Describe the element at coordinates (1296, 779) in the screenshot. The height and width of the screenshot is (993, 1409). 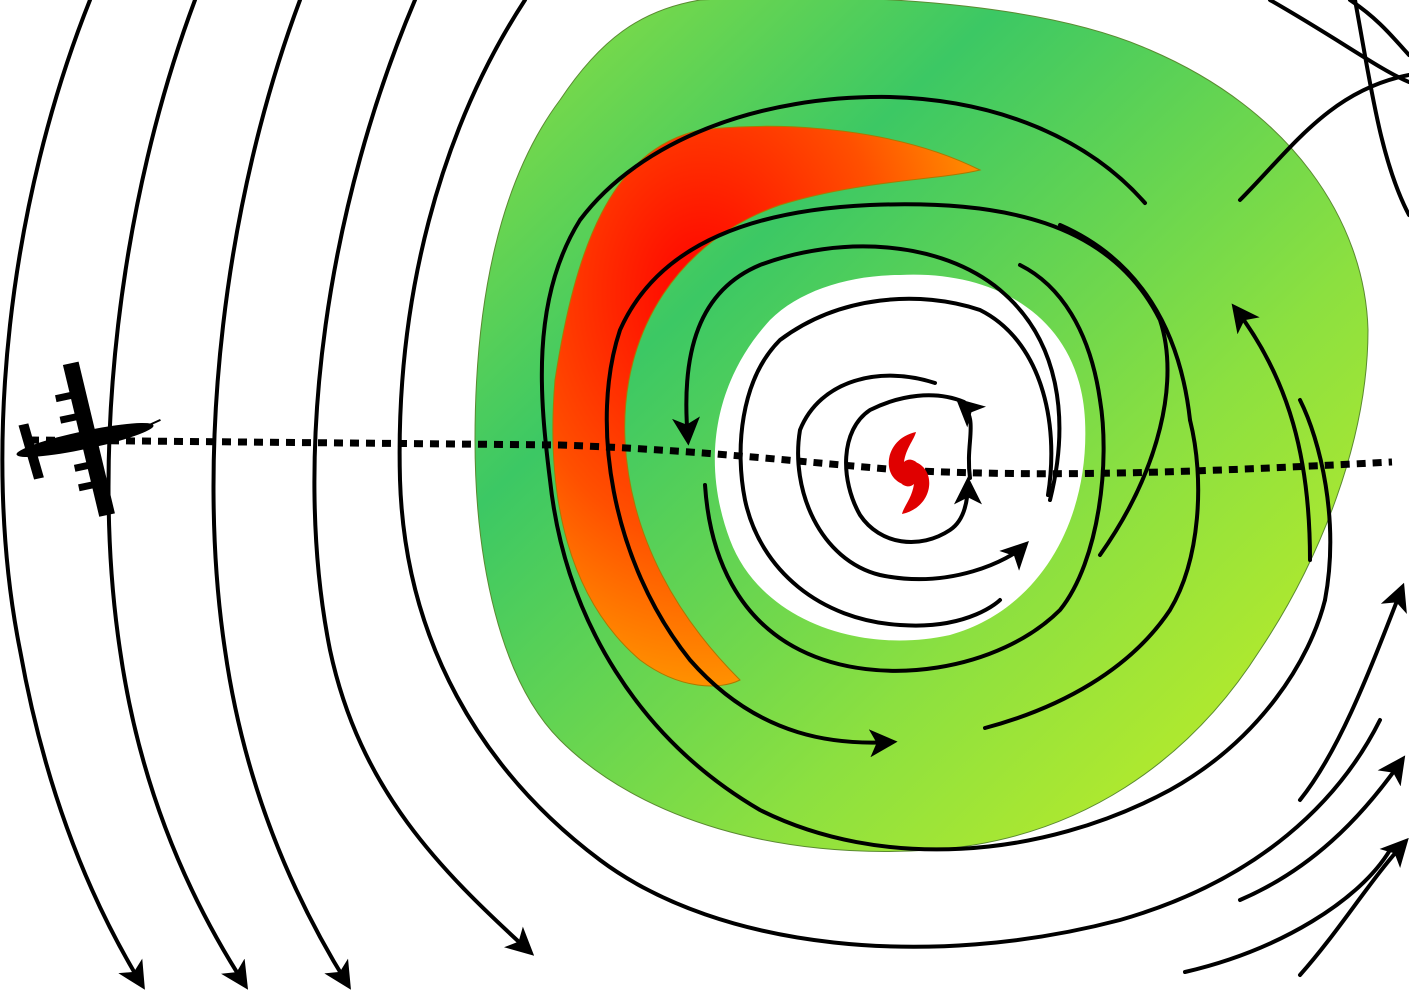
I see `outer-streamlines-right` at that location.